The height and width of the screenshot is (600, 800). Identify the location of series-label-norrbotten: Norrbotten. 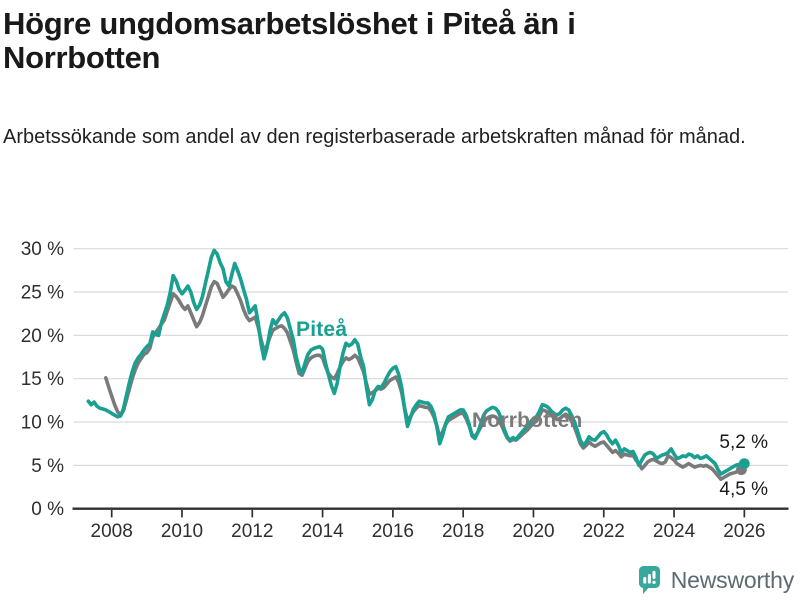
(527, 420).